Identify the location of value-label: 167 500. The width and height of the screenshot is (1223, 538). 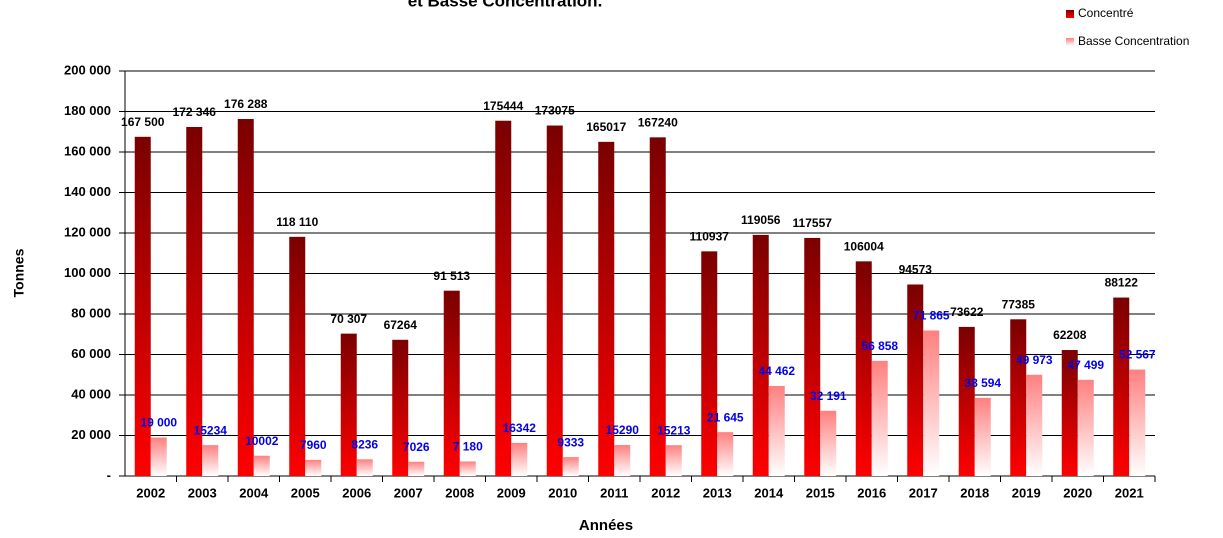
(143, 122).